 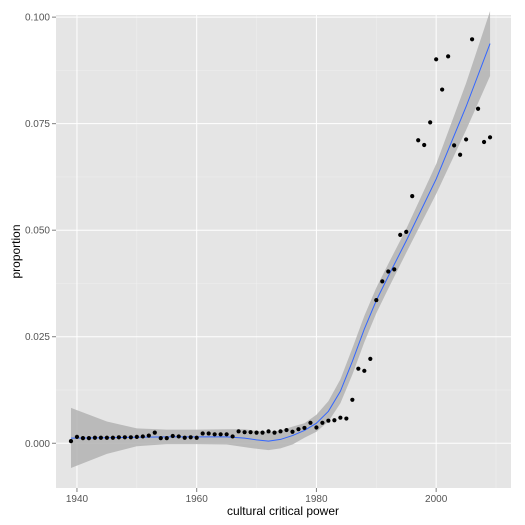 What do you see at coordinates (37, 337) in the screenshot?
I see `y-tick-label: 0.025` at bounding box center [37, 337].